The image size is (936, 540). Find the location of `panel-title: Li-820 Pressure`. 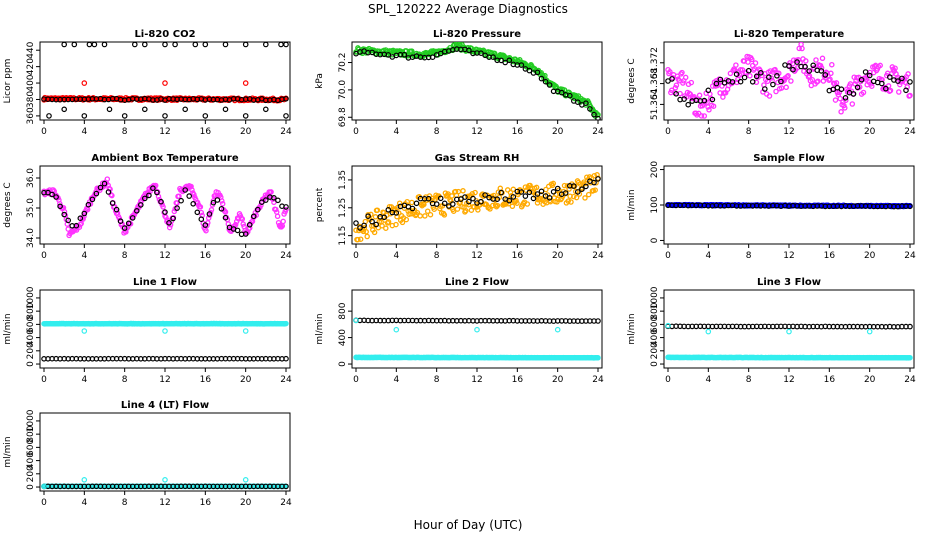

panel-title: Li-820 Pressure is located at coordinates (477, 34).